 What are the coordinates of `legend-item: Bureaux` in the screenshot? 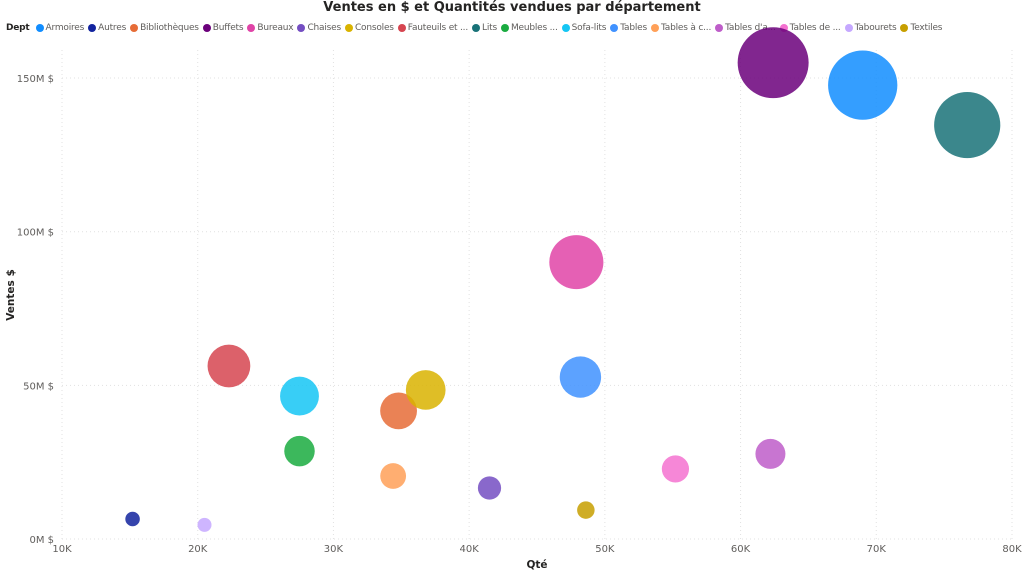 It's located at (270, 28).